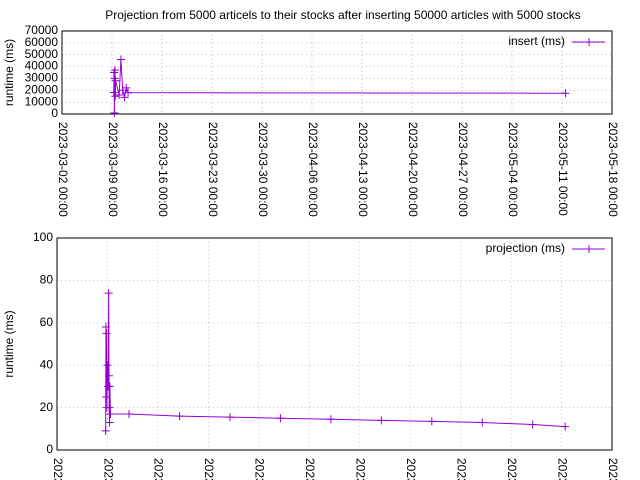  I want to click on y-tick-label: 30000, so click(42, 78).